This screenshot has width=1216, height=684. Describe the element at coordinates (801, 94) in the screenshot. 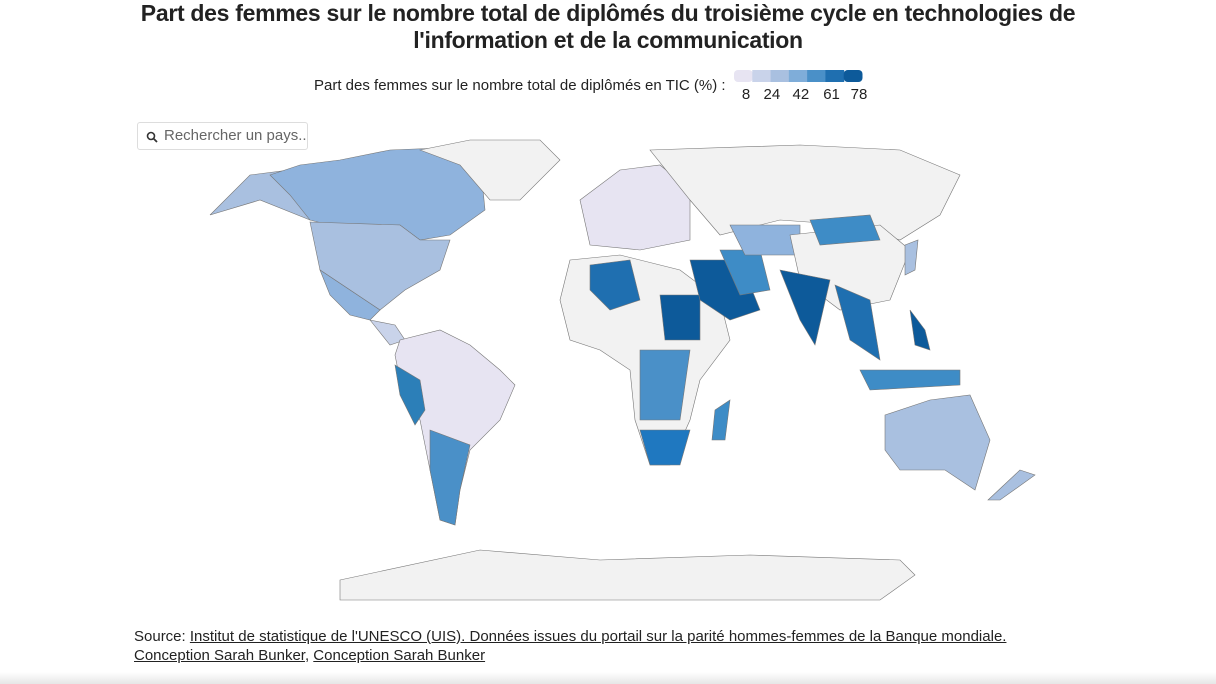

I see `legend-tick-label: 42` at that location.